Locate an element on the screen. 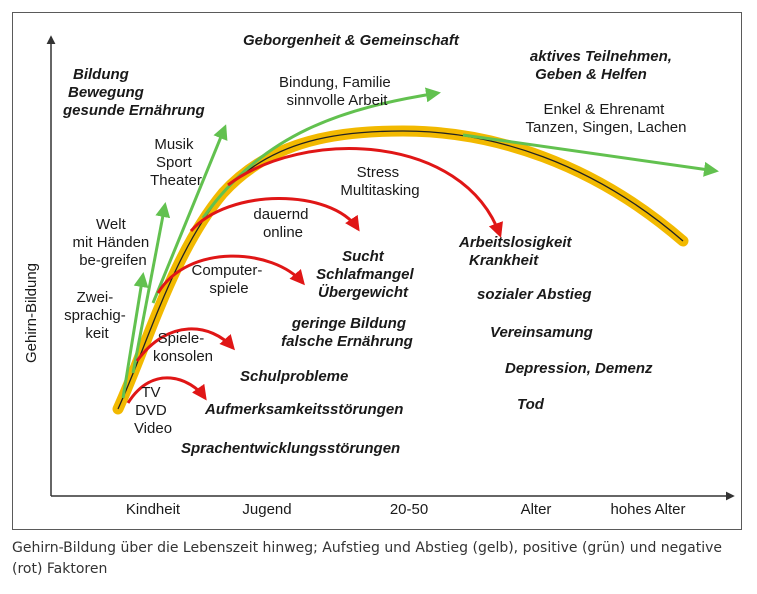 This screenshot has height=594, width=757. positive-arrow-enkel is located at coordinates (590, 155).